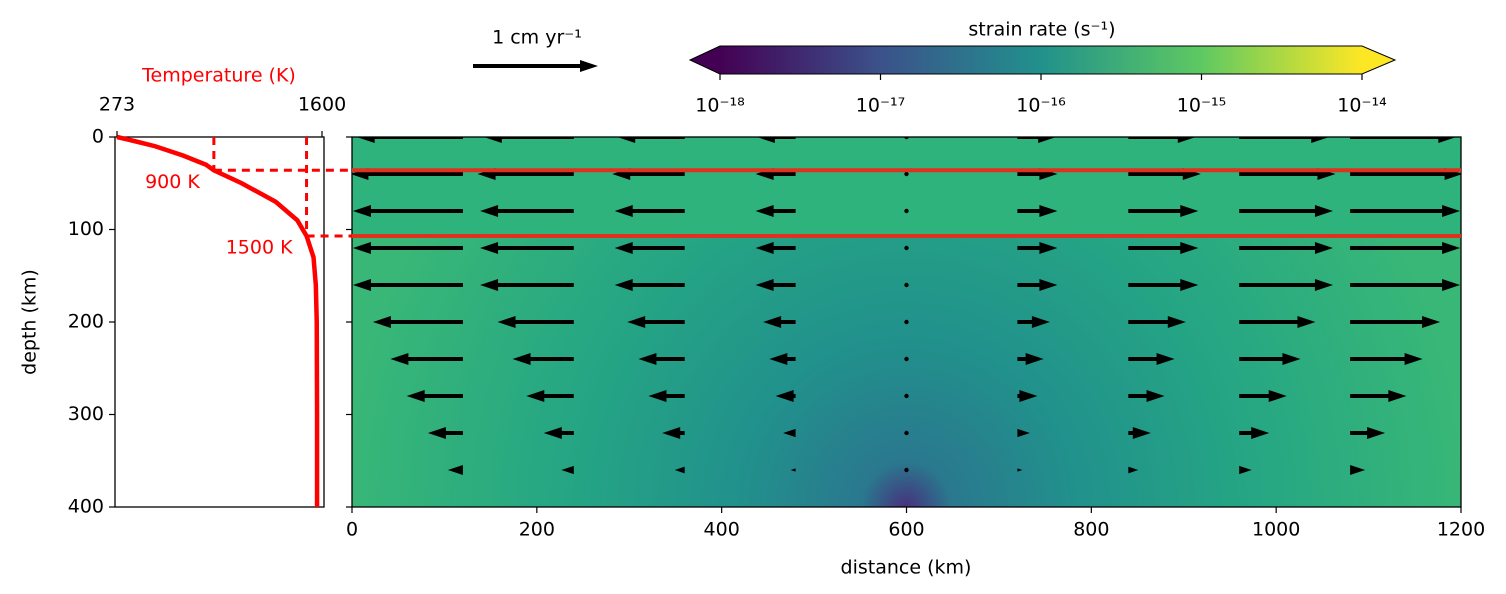 This screenshot has width=1506, height=594. What do you see at coordinates (906, 530) in the screenshot?
I see `x-tick-label: 600` at bounding box center [906, 530].